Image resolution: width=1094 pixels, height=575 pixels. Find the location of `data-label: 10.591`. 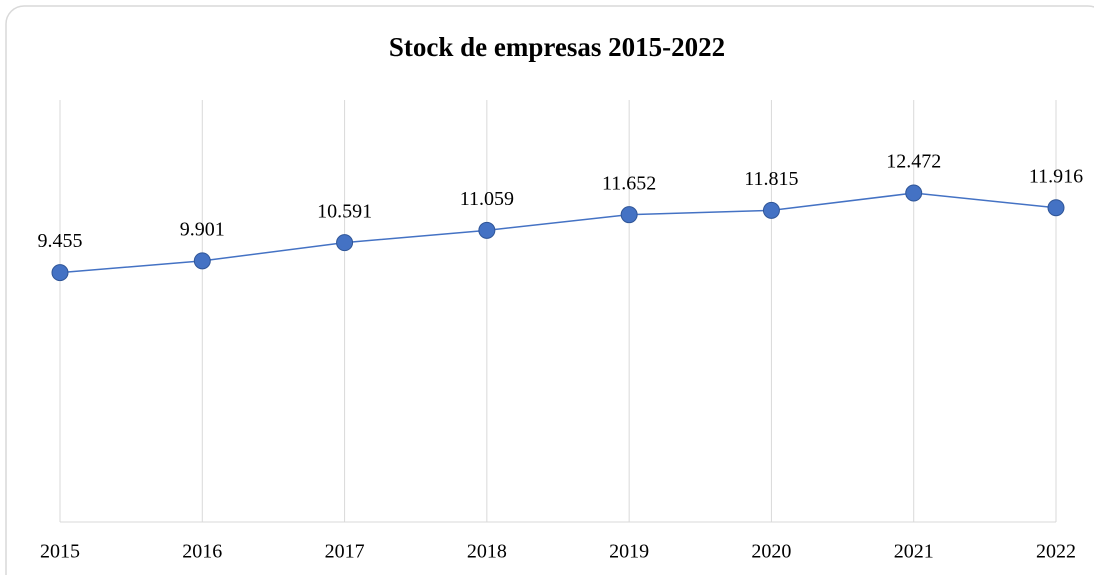

data-label: 10.591 is located at coordinates (344, 211).